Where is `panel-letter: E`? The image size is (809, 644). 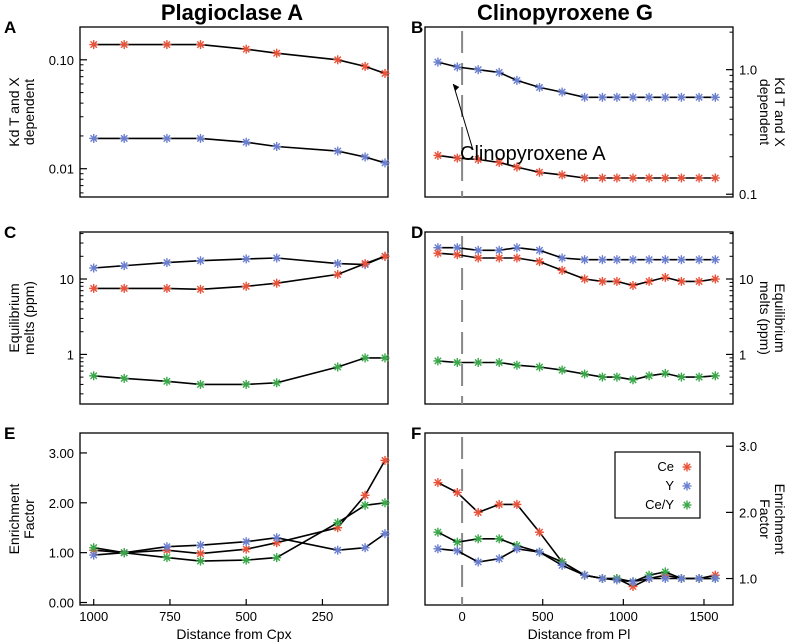 panel-letter: E is located at coordinates (9, 433).